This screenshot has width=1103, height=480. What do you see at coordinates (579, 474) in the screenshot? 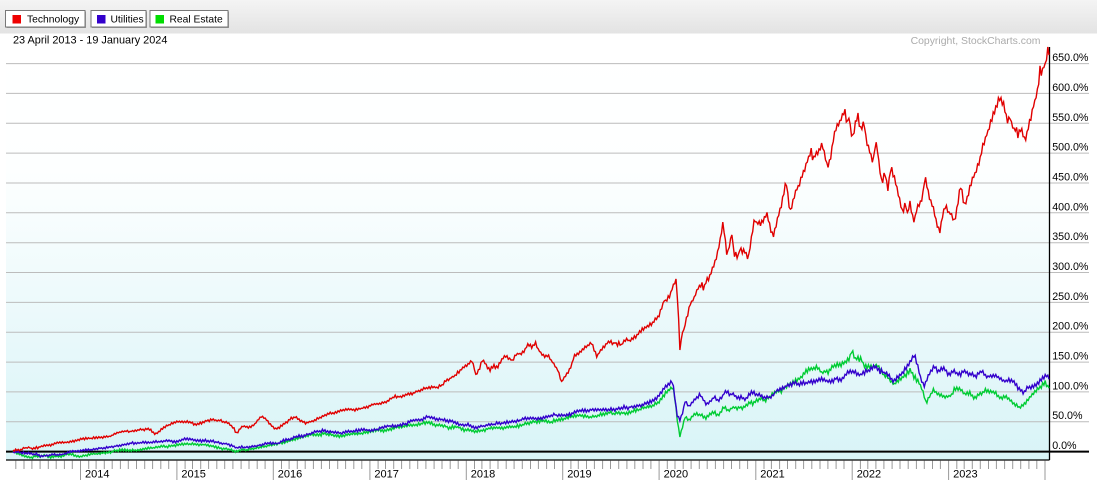
I see `svg-text: 2019` at bounding box center [579, 474].